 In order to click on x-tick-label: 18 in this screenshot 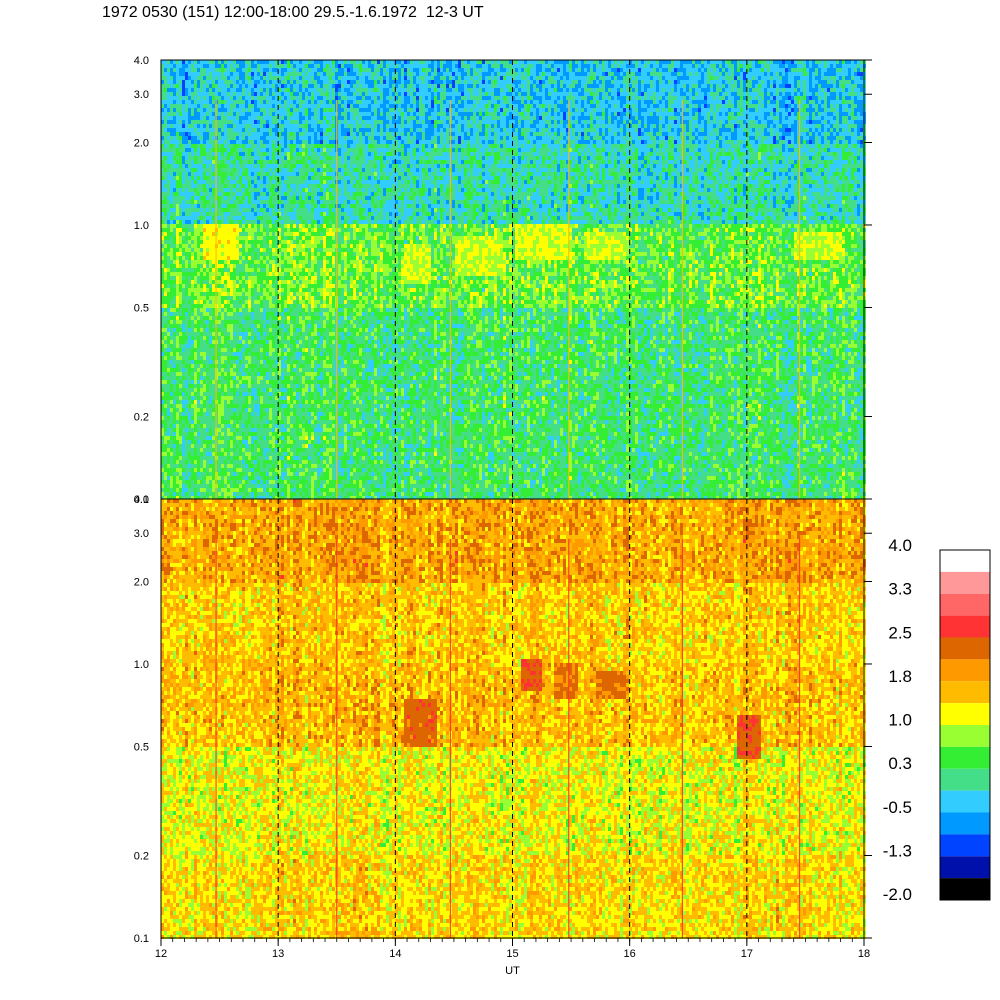, I will do `click(864, 954)`.